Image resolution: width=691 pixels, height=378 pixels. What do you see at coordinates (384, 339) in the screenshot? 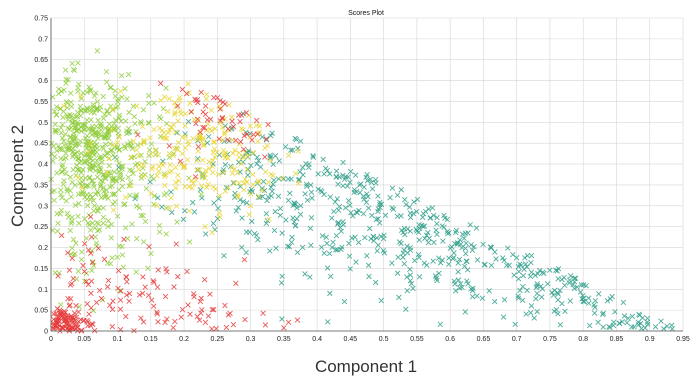
I see `x-tick-label: 0.5` at bounding box center [384, 339].